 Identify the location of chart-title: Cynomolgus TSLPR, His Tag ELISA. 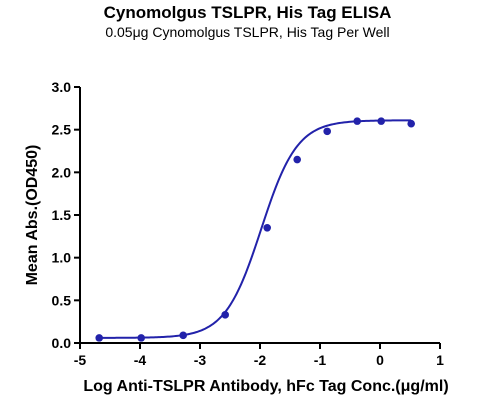
(247, 12).